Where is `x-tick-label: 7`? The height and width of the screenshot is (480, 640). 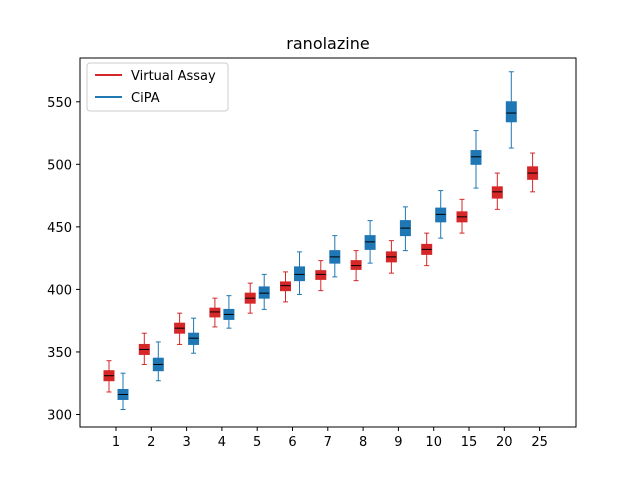
x-tick-label: 7 is located at coordinates (328, 442).